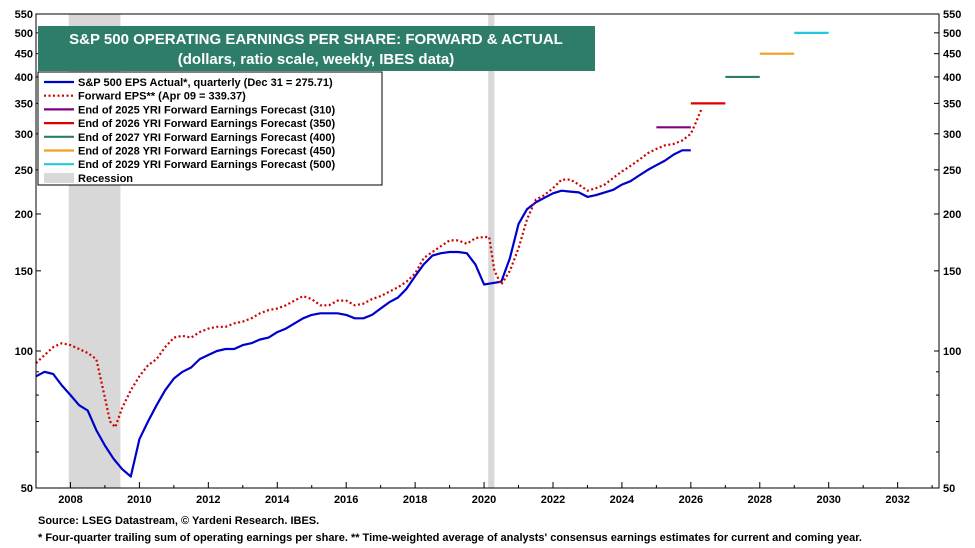 The width and height of the screenshot is (975, 548). Describe the element at coordinates (952, 215) in the screenshot. I see `y-tick-label-right-200: 200` at that location.